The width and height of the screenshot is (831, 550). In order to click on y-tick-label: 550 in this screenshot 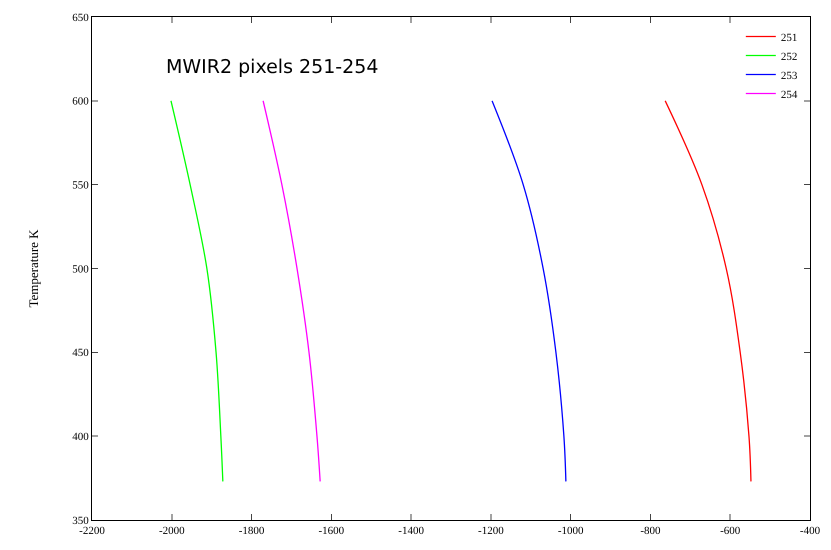, I will do `click(81, 186)`.